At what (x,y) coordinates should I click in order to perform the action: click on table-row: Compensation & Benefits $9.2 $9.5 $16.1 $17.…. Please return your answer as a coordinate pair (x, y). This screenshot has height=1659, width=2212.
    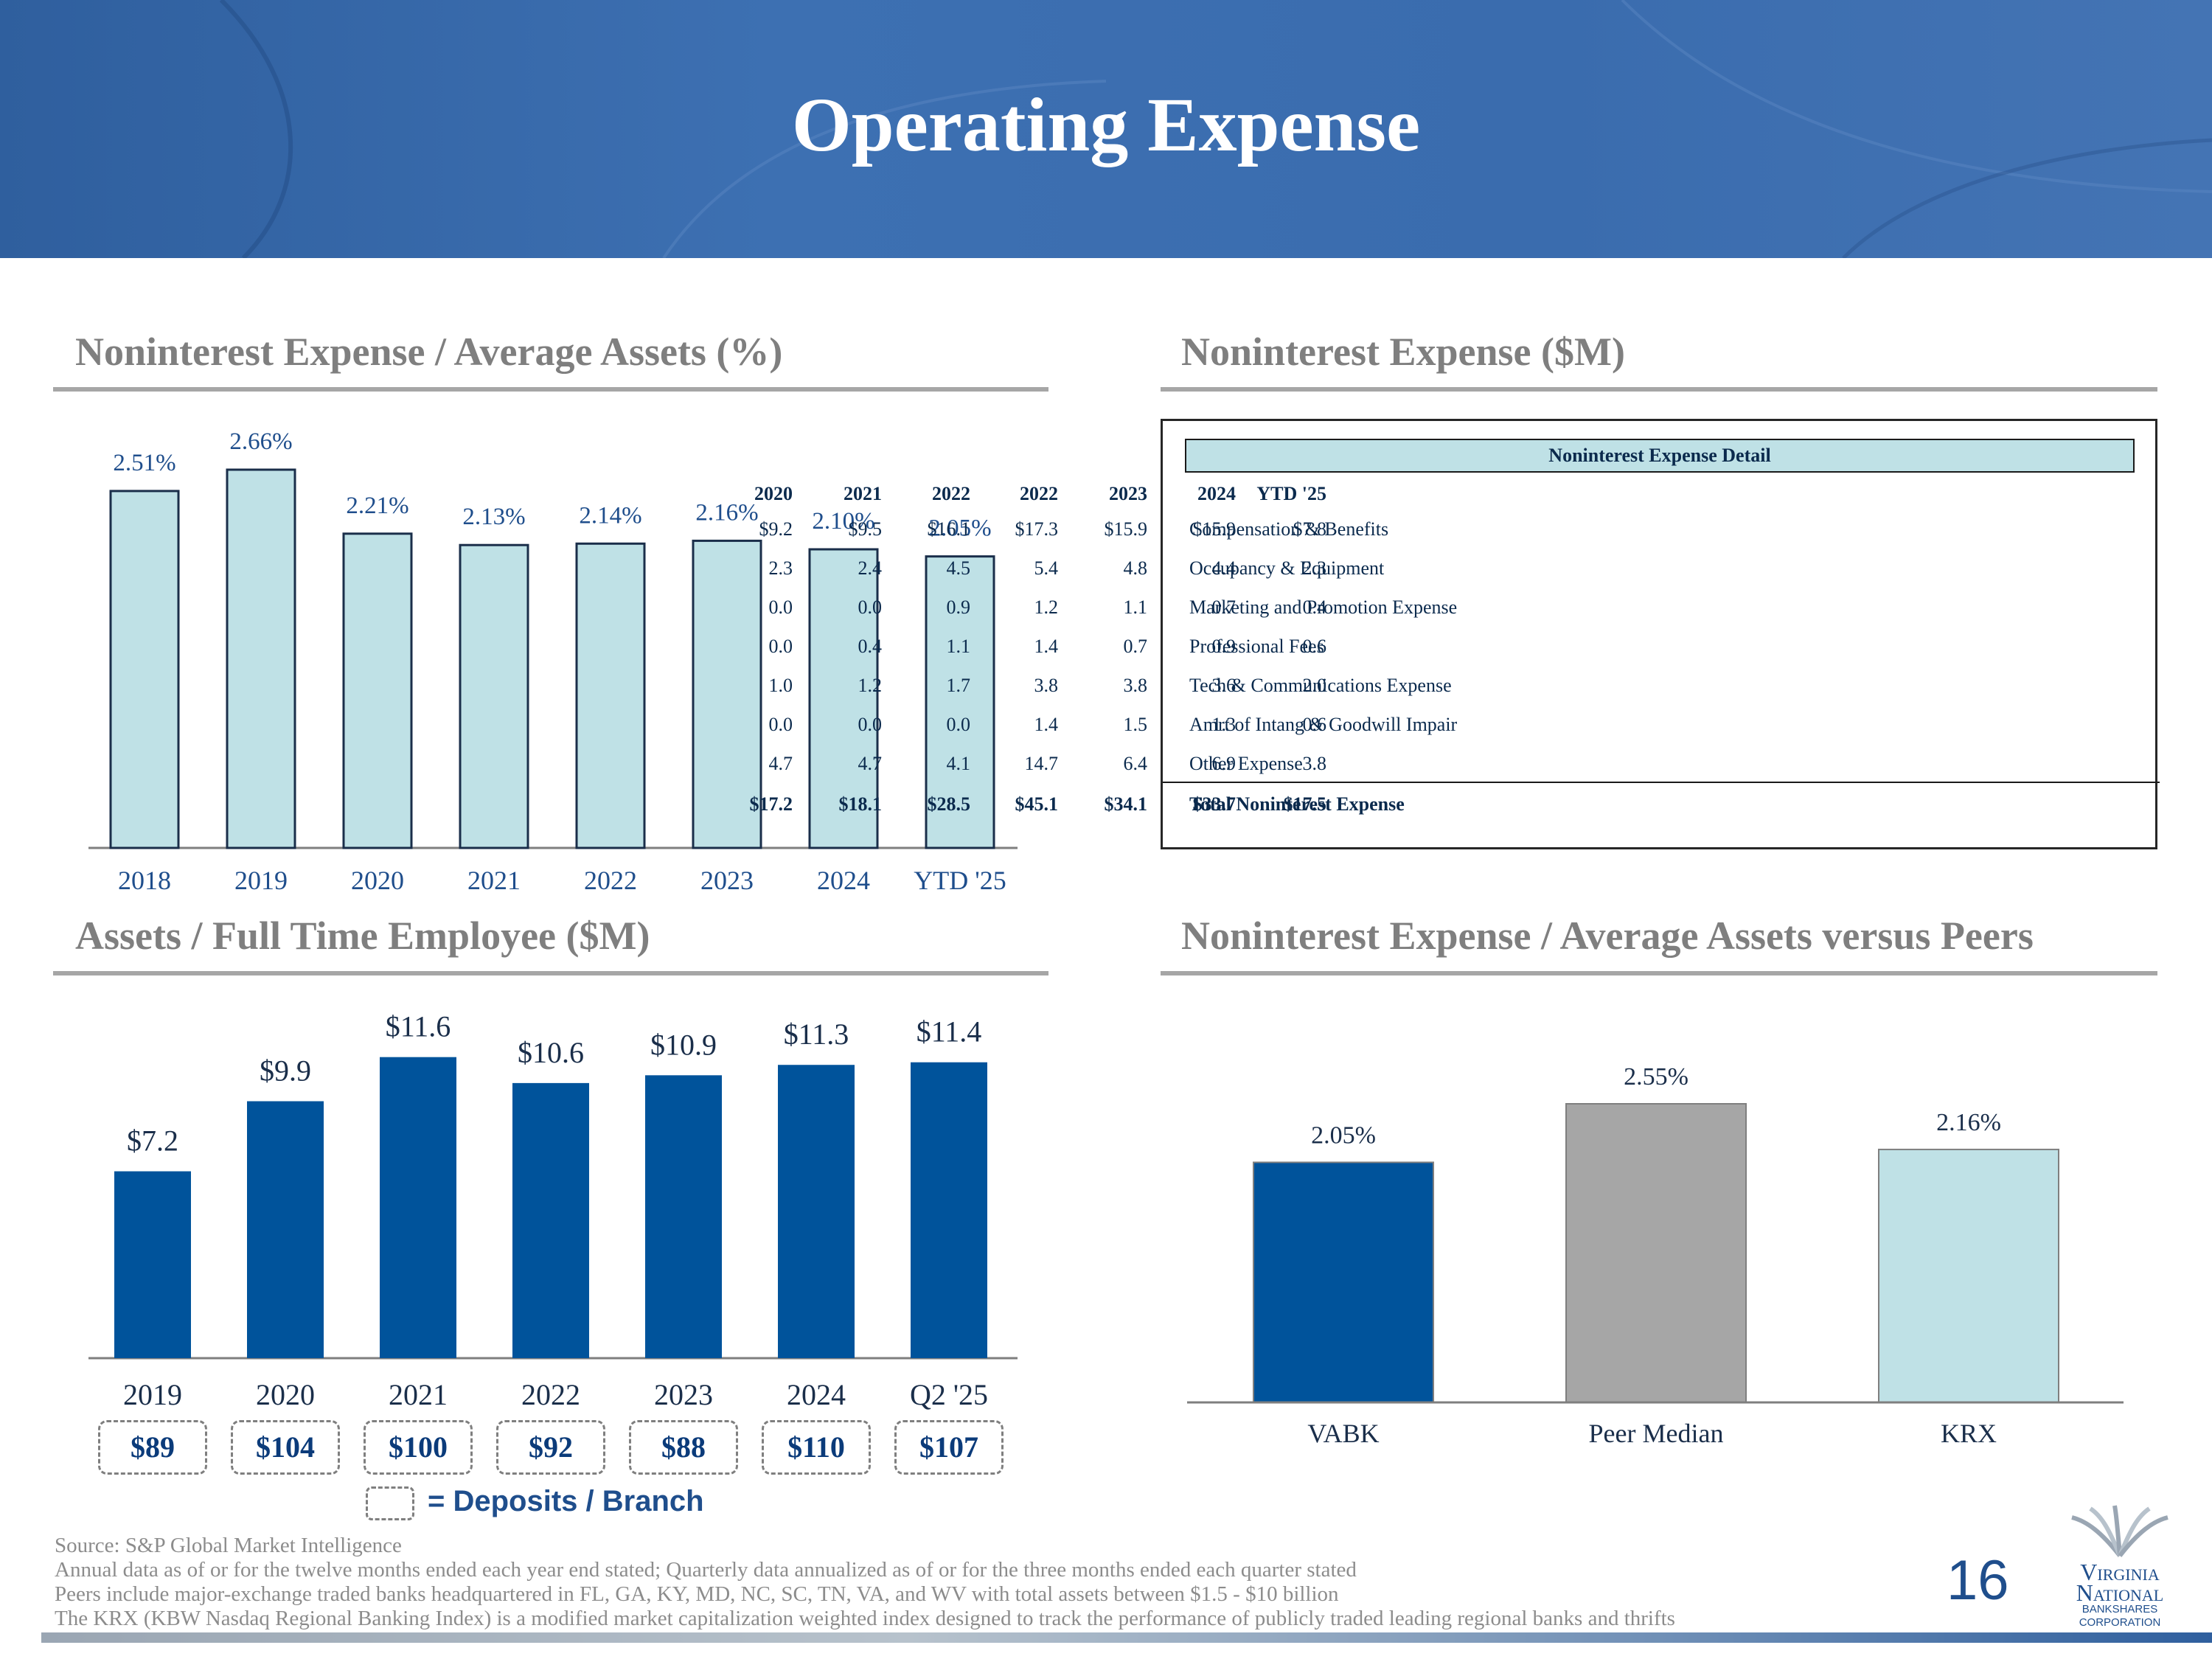
    Looking at the image, I should click on (1459, 527).